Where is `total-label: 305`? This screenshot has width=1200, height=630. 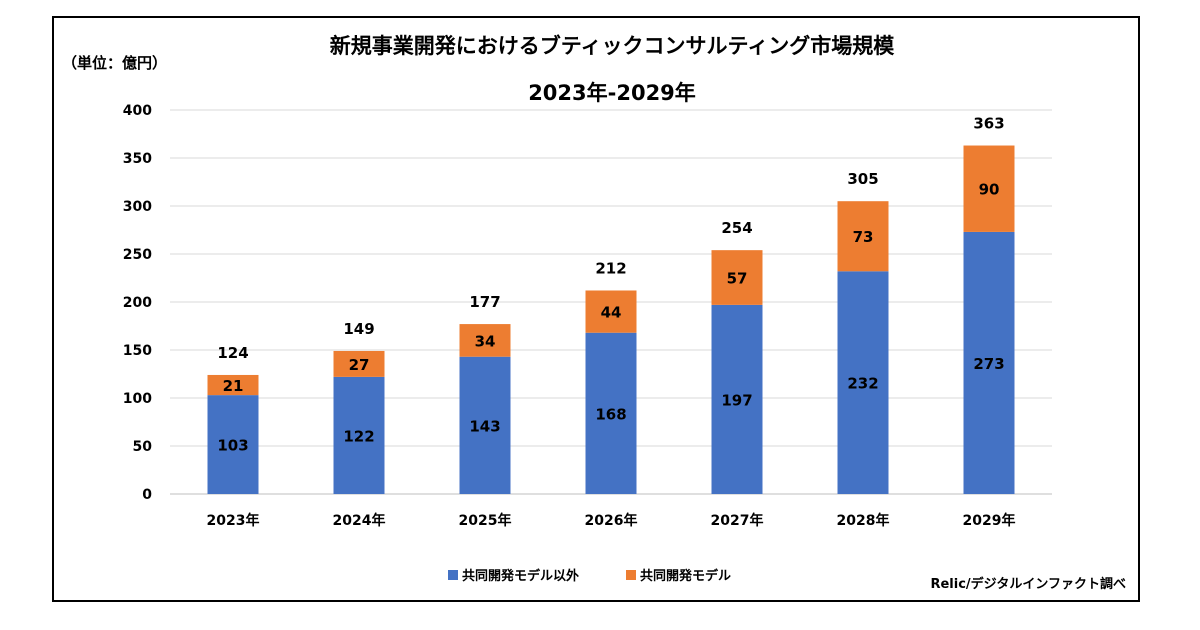 total-label: 305 is located at coordinates (862, 179).